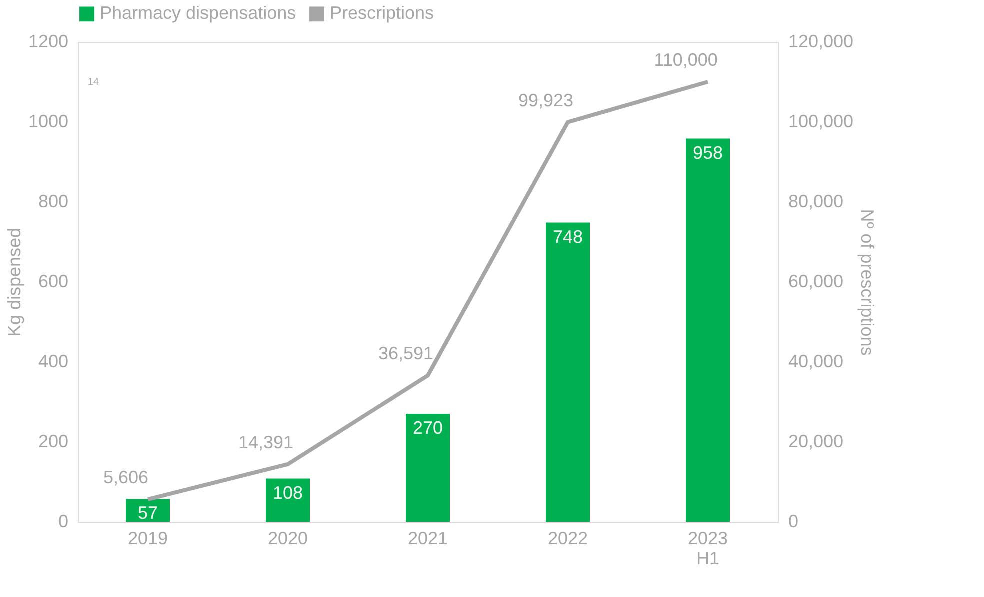 Image resolution: width=984 pixels, height=597 pixels. Describe the element at coordinates (708, 152) in the screenshot. I see `data-label: 958` at that location.